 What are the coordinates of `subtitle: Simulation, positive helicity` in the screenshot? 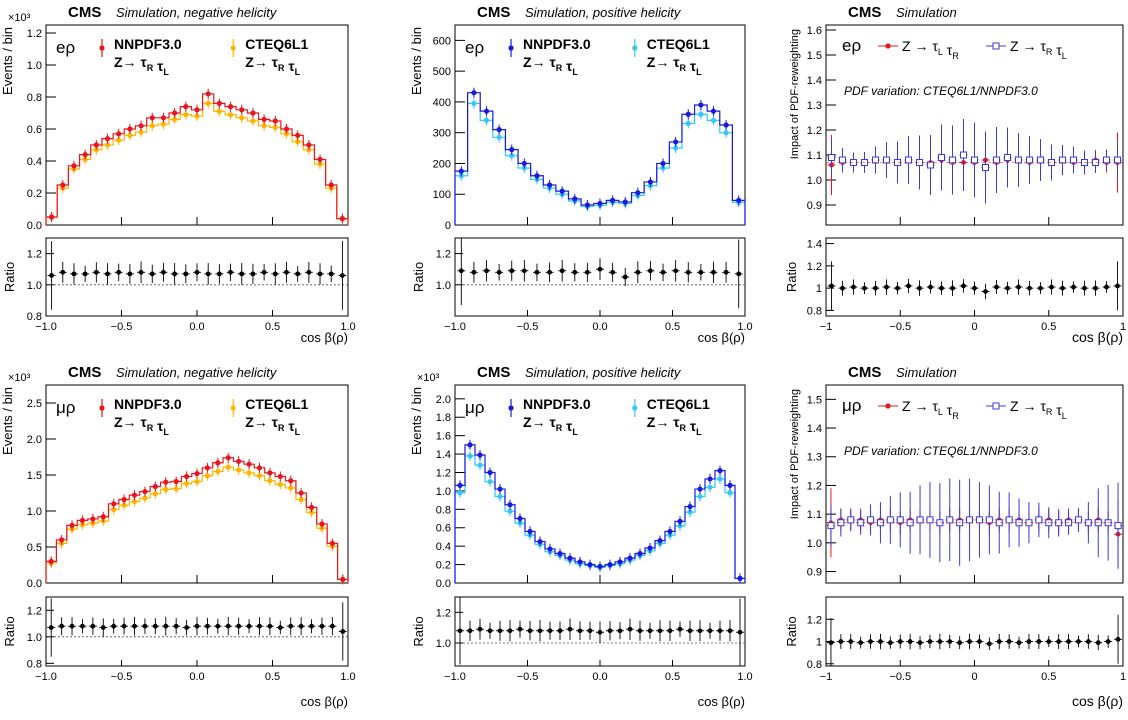 It's located at (603, 12).